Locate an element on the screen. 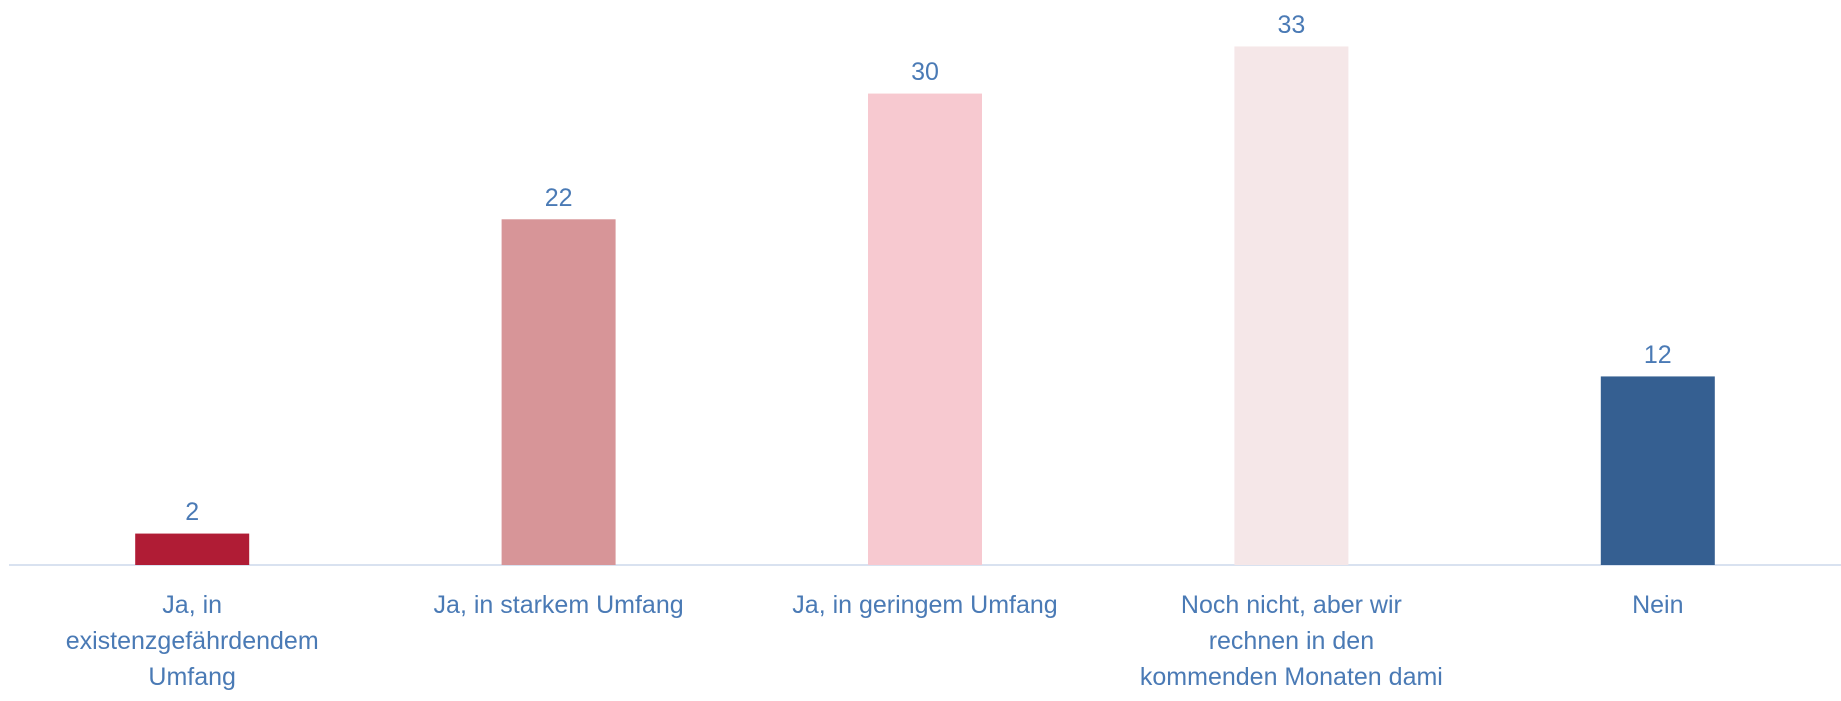 The image size is (1841, 701). x-tick-label: Ja, in geringem Umfang is located at coordinates (925, 605).